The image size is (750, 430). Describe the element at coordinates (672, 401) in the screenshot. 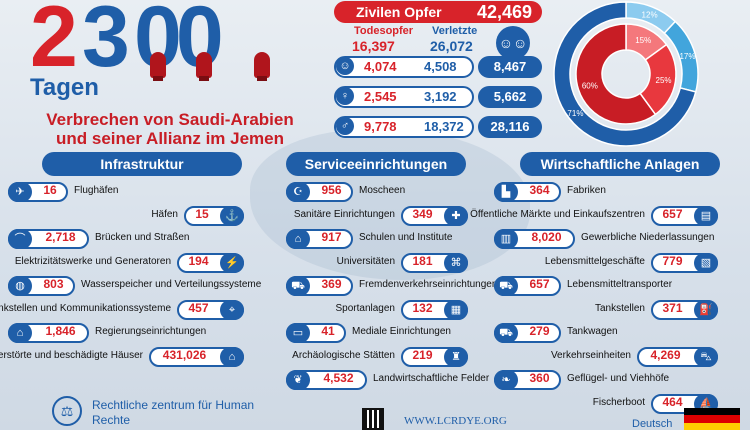

I see `item-value: 464` at that location.